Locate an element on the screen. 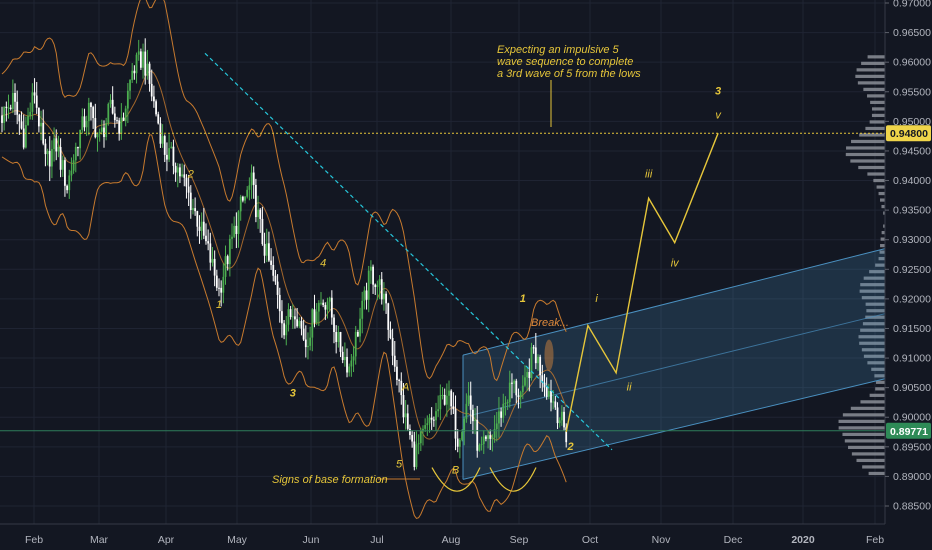 The image size is (932, 550). channel-lower is located at coordinates (674, 429).